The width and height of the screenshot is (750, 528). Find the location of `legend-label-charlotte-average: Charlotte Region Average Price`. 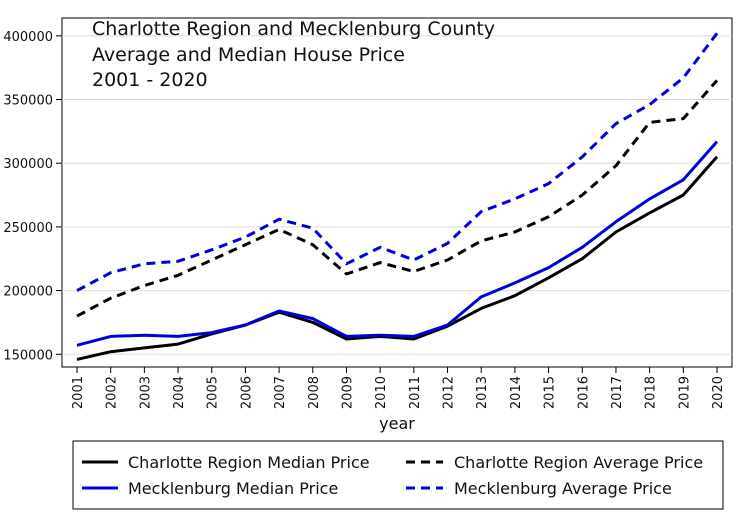

legend-label-charlotte-average: Charlotte Region Average Price is located at coordinates (578, 462).